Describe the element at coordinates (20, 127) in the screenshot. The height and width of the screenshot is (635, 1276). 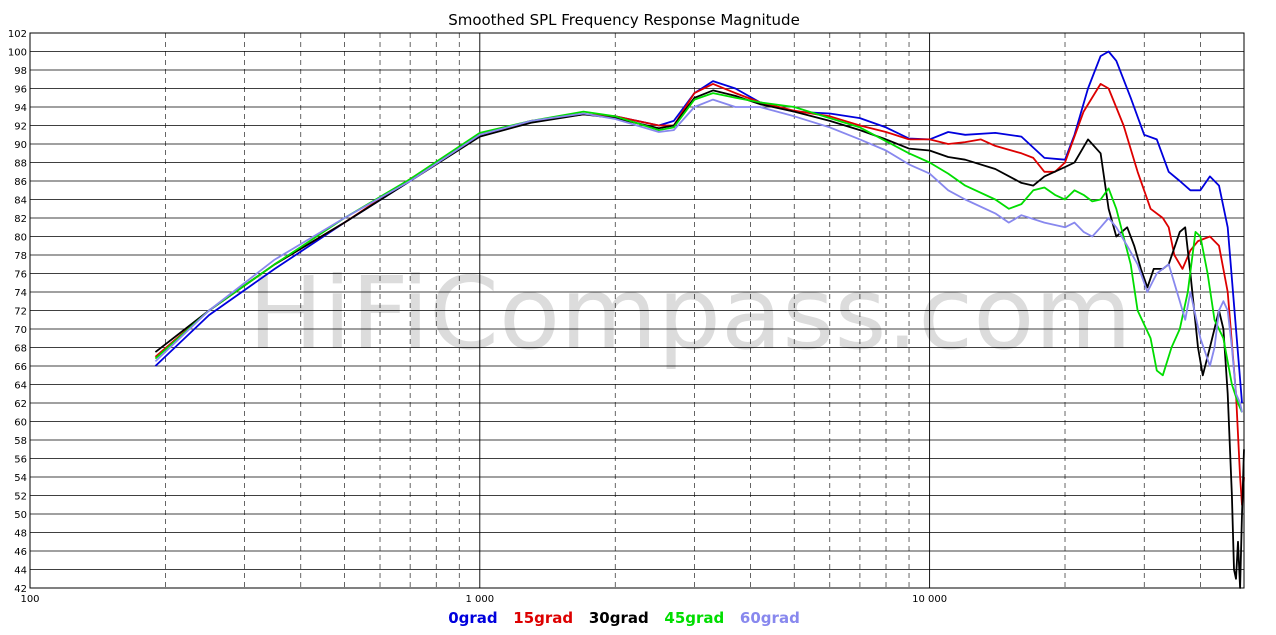
I see `y-tick-label: 92` at that location.